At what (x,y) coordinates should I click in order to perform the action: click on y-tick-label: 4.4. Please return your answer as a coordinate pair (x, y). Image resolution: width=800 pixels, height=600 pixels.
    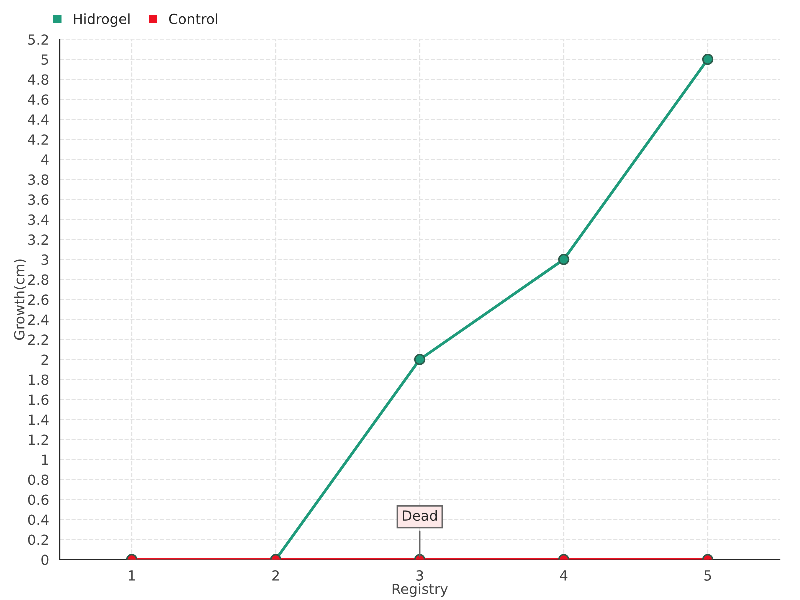
    Looking at the image, I should click on (38, 119).